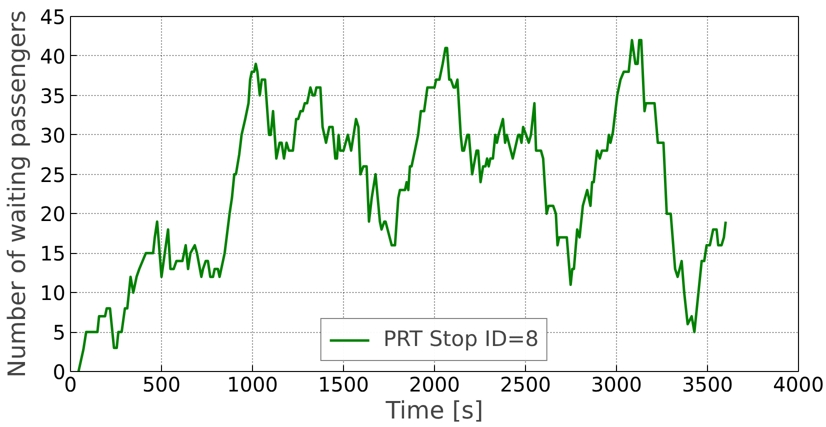  What do you see at coordinates (616, 384) in the screenshot?
I see `x-tick-label: 3000` at bounding box center [616, 384].